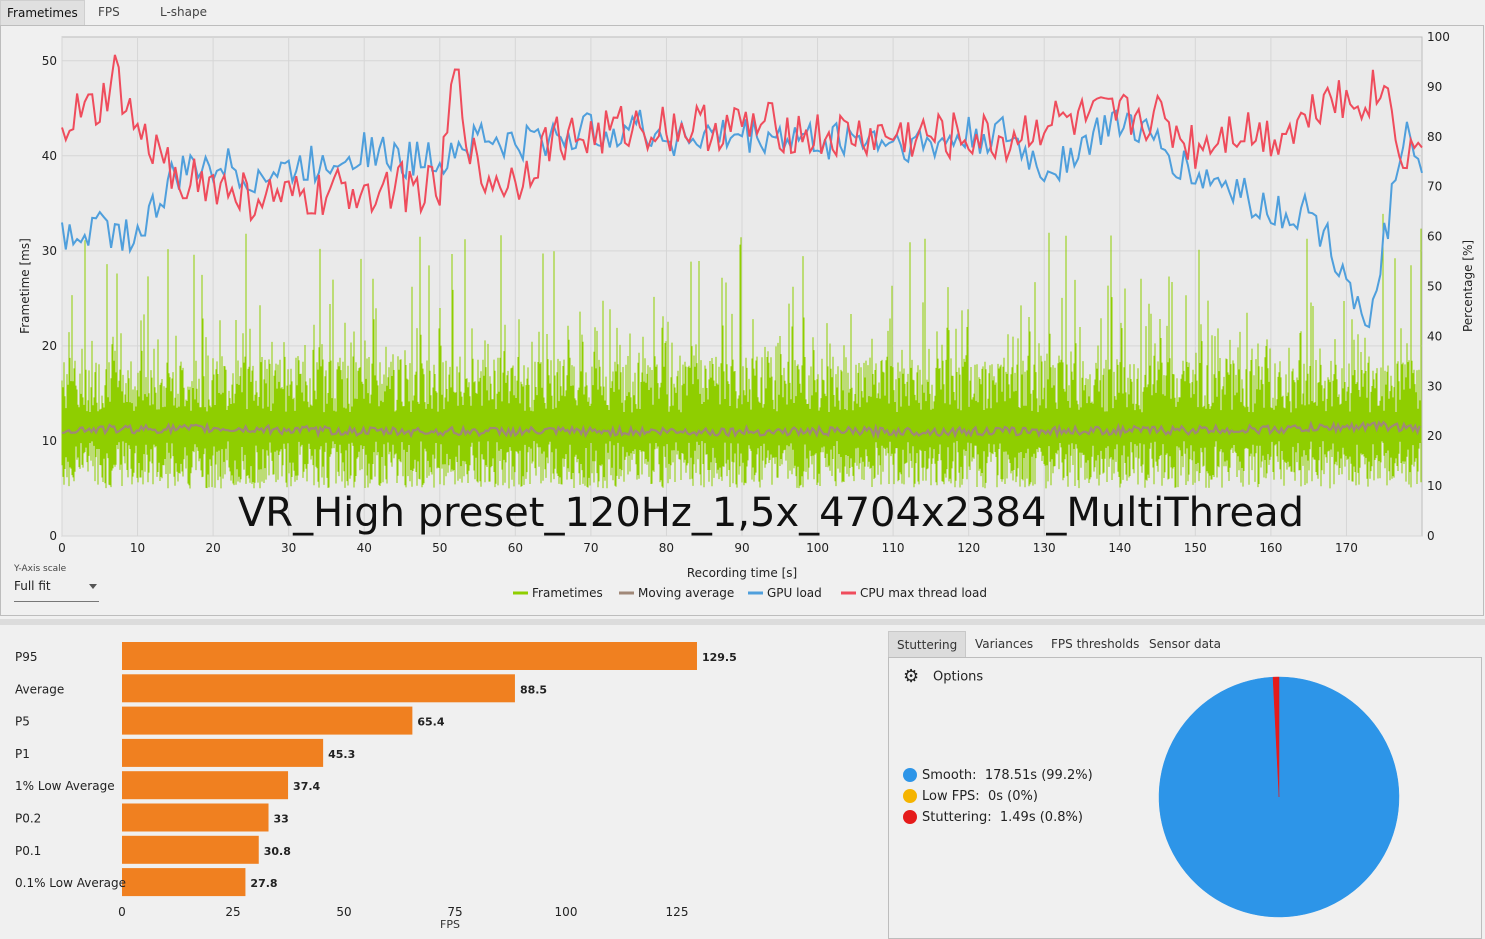  What do you see at coordinates (958, 677) in the screenshot?
I see `options-label: Options` at bounding box center [958, 677].